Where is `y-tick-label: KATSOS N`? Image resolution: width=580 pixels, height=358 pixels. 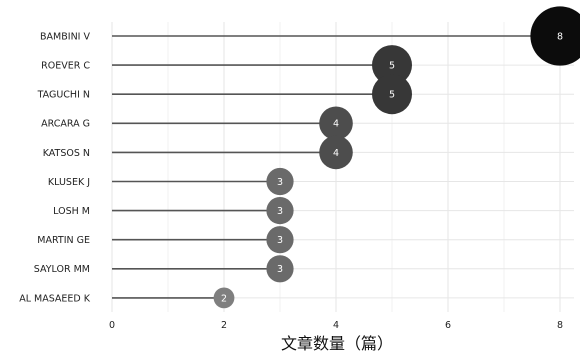 y-tick-label: KATSOS N is located at coordinates (66, 153).